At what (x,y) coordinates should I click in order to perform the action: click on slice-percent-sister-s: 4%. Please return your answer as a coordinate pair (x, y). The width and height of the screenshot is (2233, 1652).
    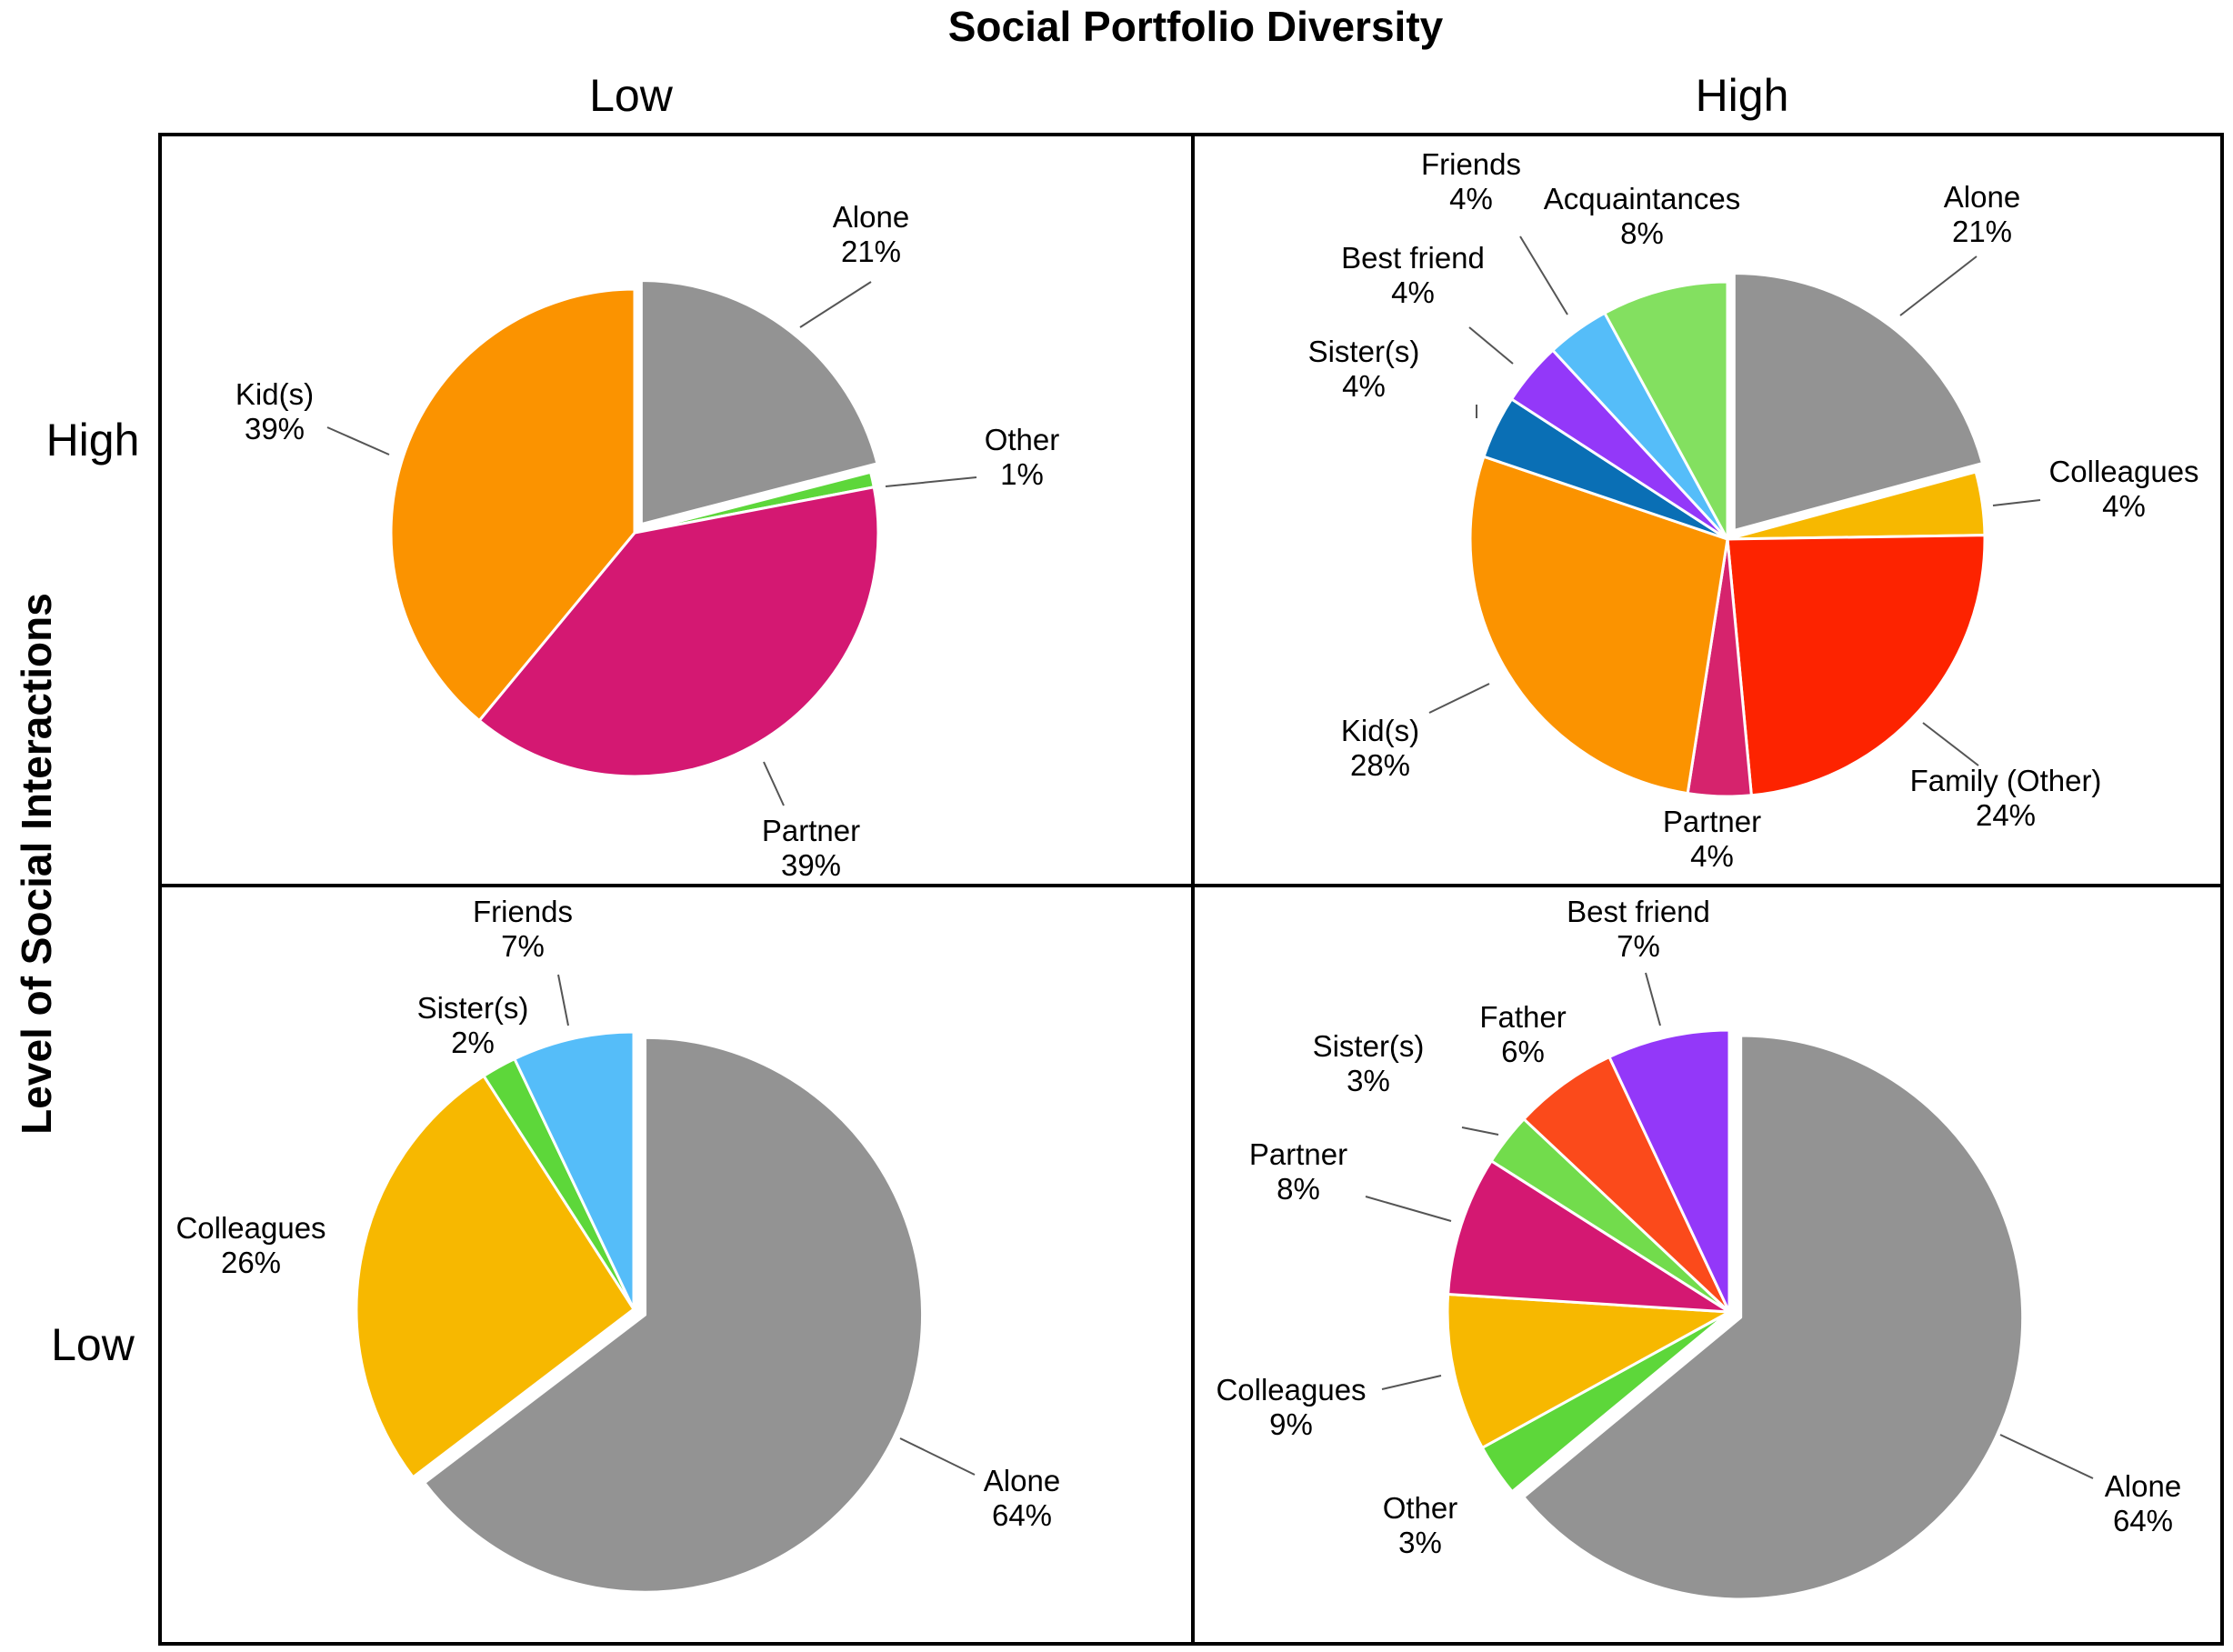
    Looking at the image, I should click on (1364, 386).